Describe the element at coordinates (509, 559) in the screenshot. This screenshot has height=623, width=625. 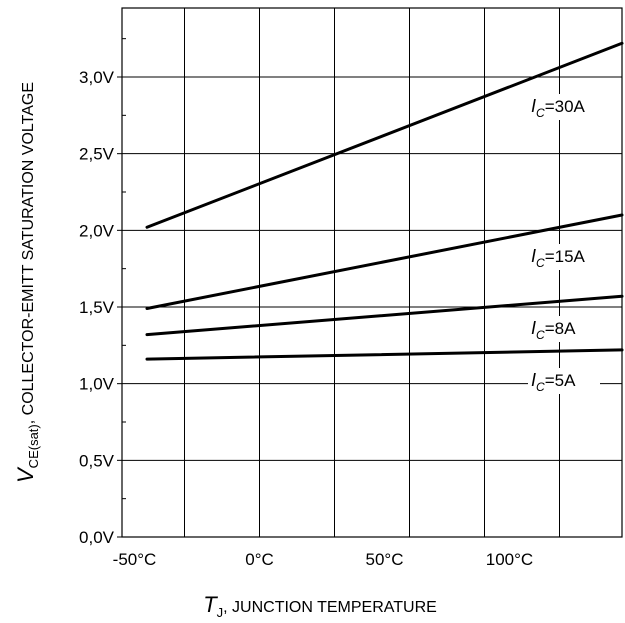
I see `x-tick-label-3: 100°C` at that location.